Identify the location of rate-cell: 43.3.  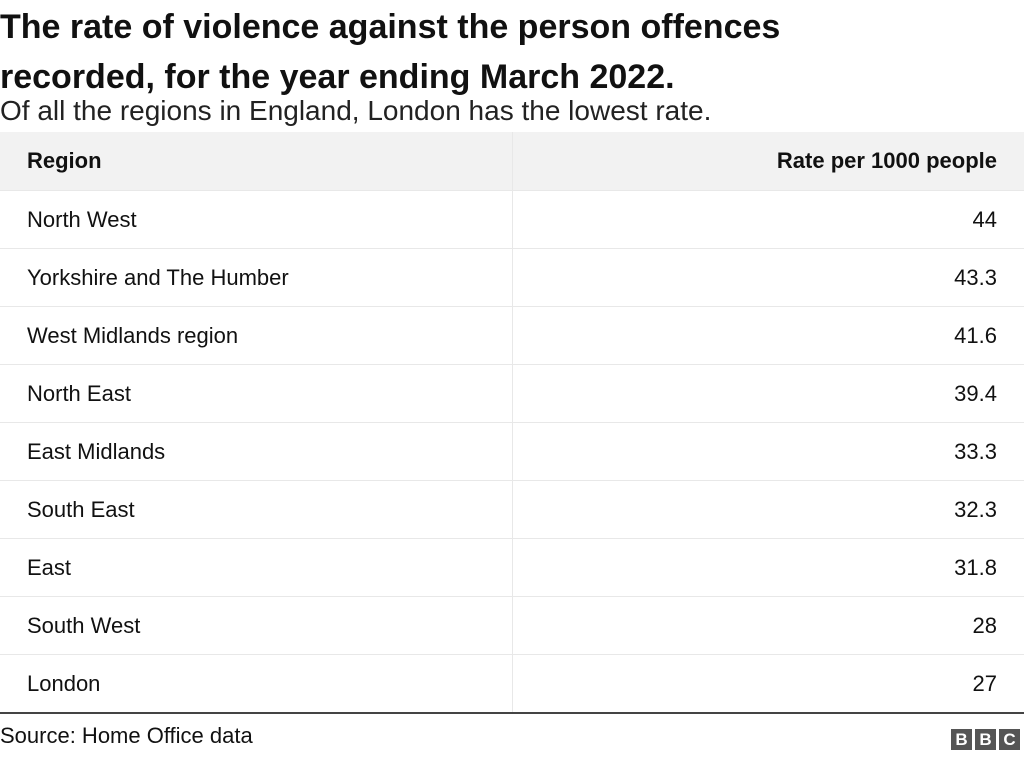
(768, 277).